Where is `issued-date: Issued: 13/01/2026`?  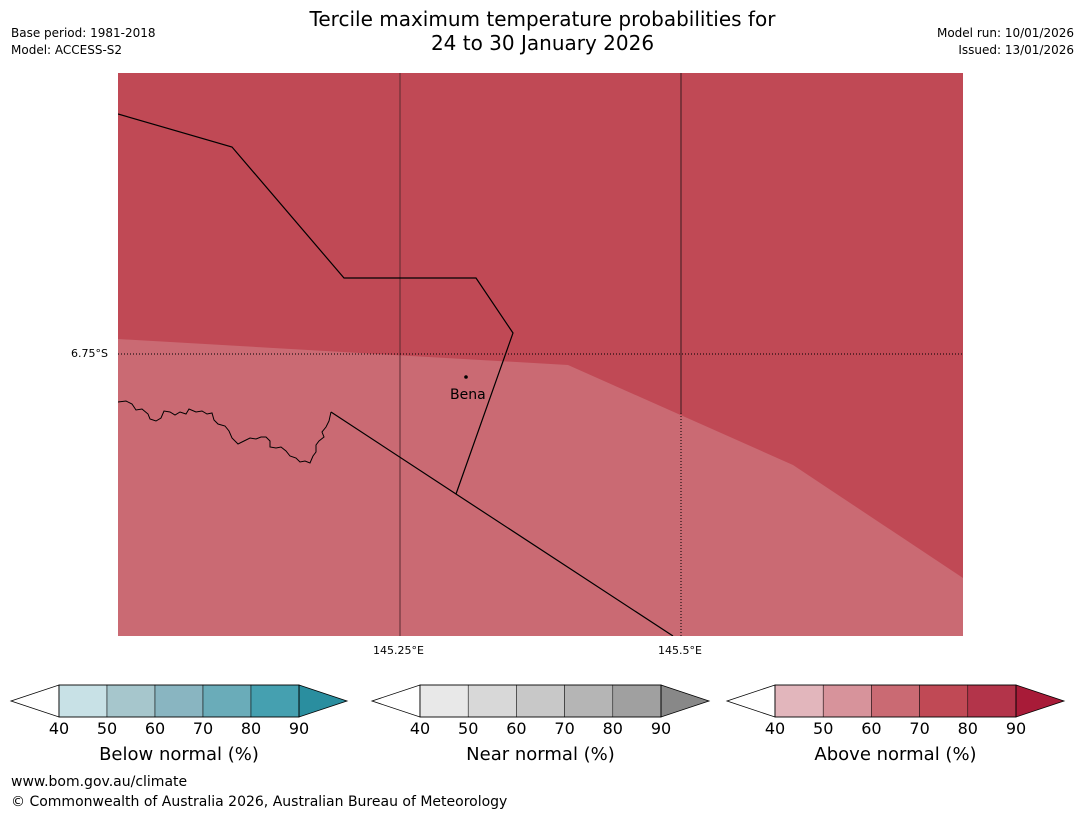
issued-date: Issued: 13/01/2026 is located at coordinates (1016, 50).